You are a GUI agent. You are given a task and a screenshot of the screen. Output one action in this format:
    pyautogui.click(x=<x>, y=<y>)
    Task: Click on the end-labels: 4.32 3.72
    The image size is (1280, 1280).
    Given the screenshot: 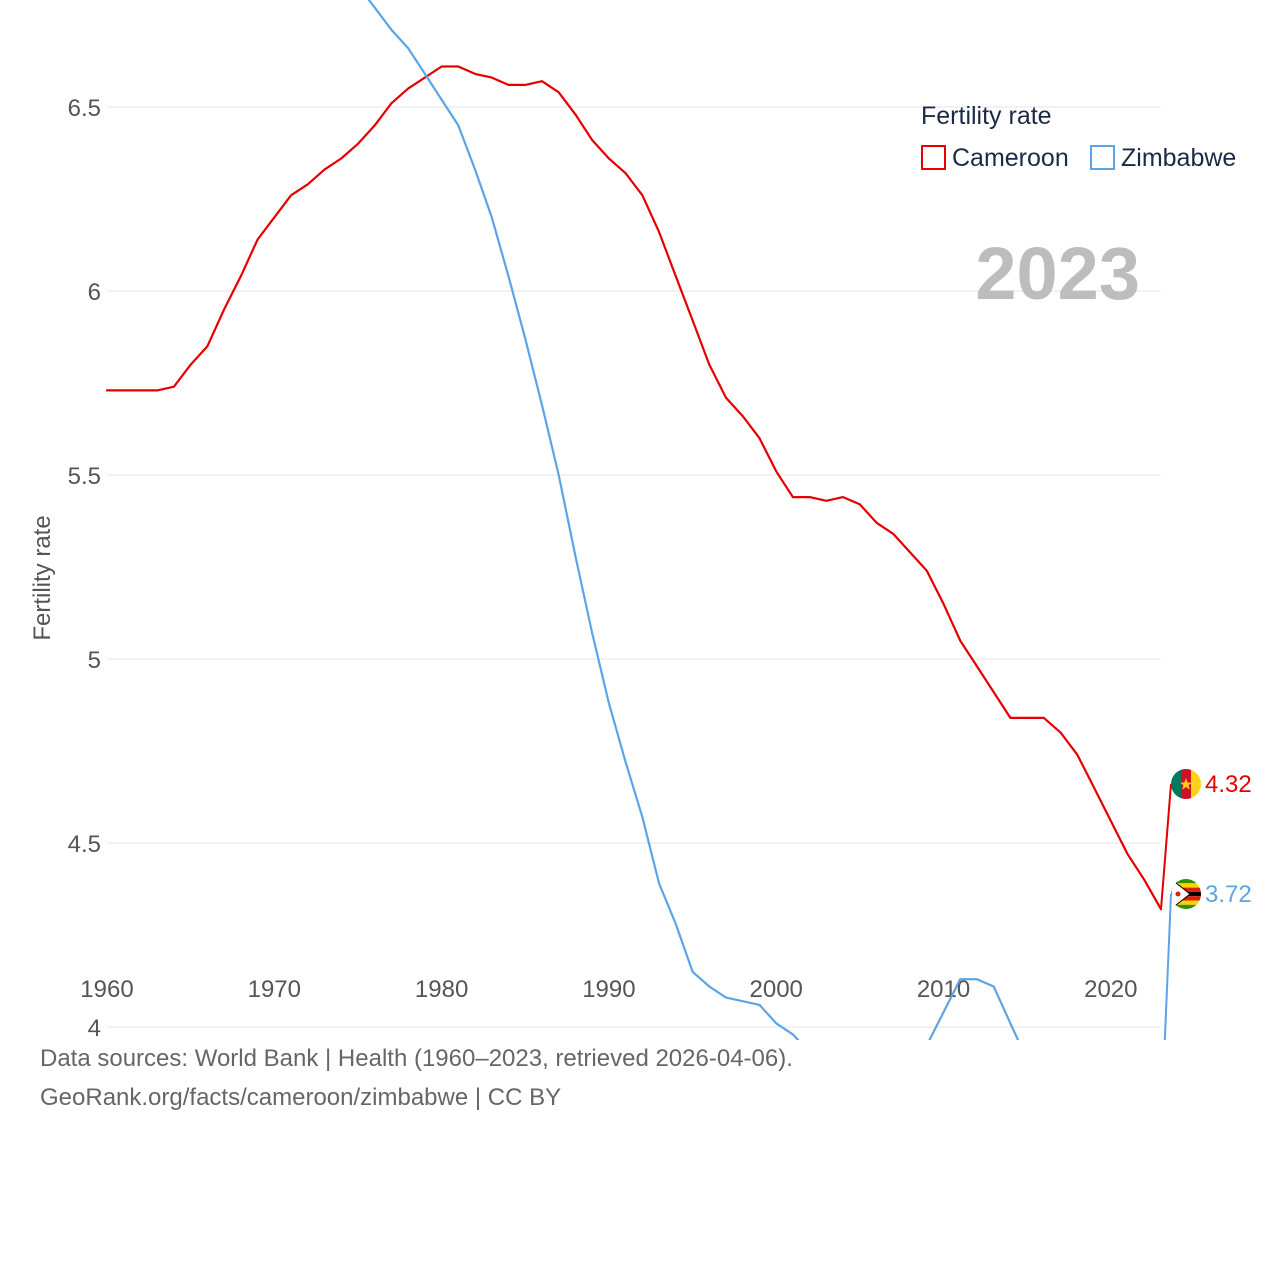 What is the action you would take?
    pyautogui.click(x=1228, y=839)
    